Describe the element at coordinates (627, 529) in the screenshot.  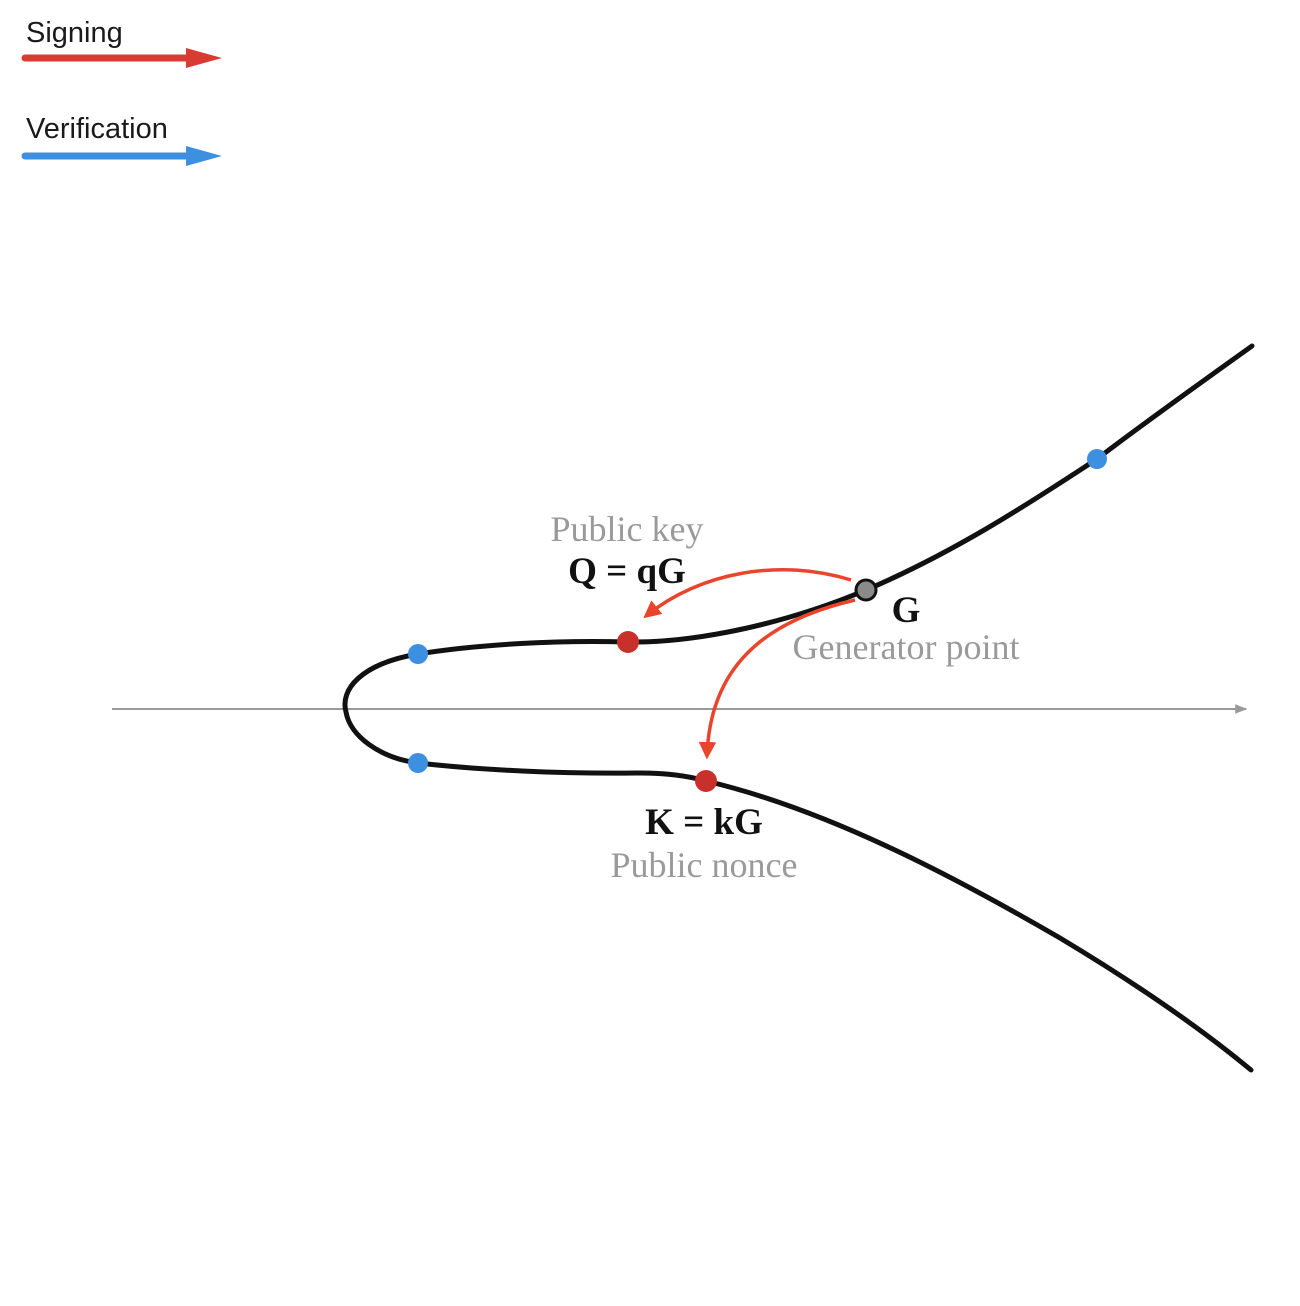
I see `public-key-label: Public key` at that location.